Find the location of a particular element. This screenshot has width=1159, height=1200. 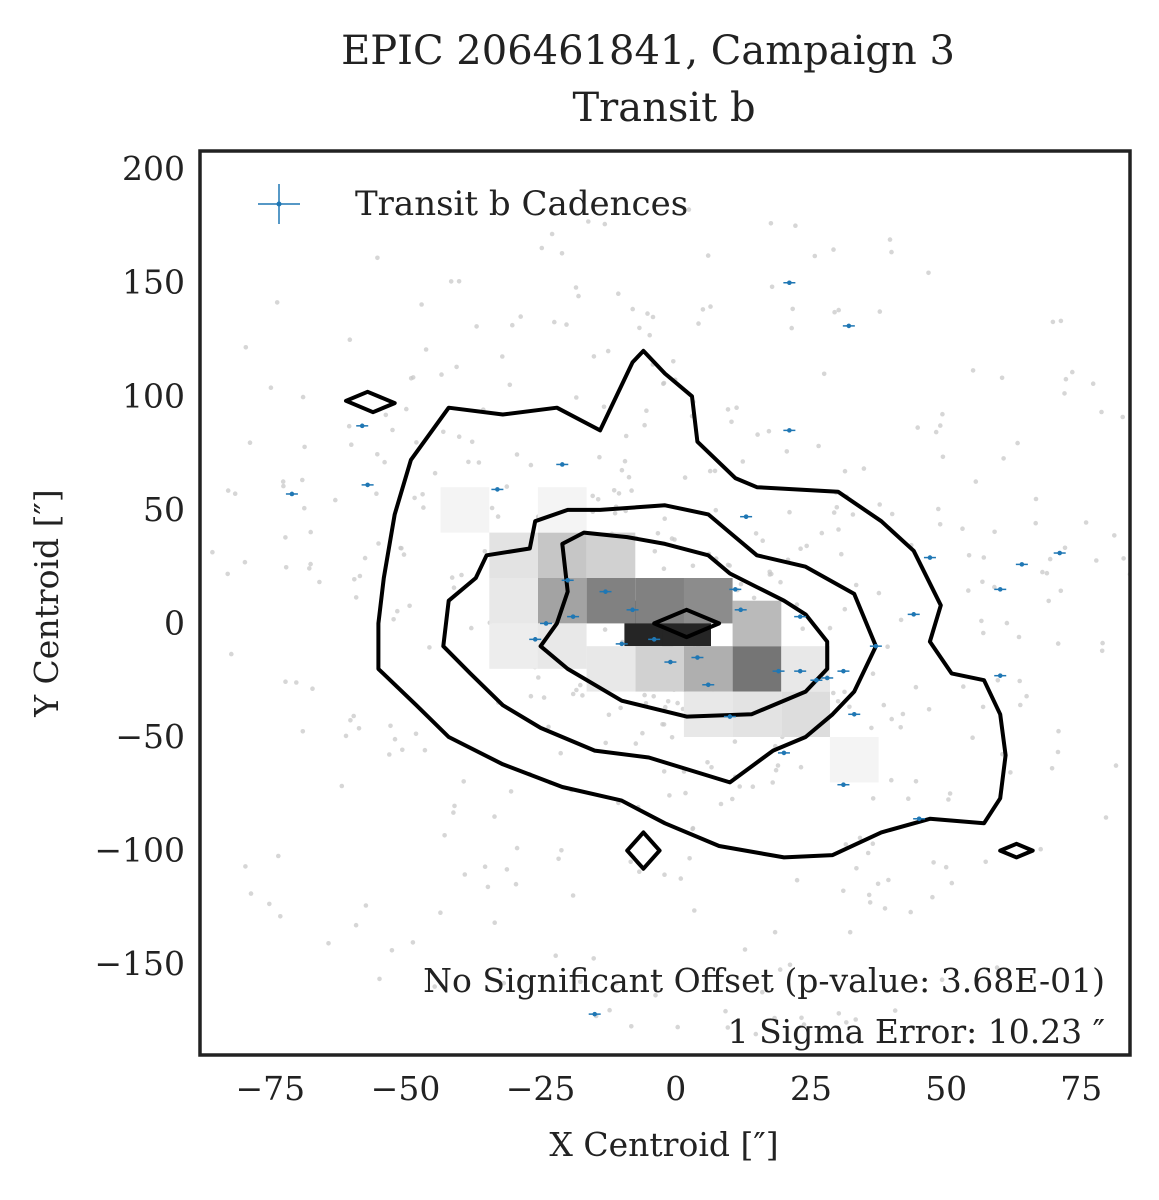

y-tick-label: 100 is located at coordinates (153, 395).